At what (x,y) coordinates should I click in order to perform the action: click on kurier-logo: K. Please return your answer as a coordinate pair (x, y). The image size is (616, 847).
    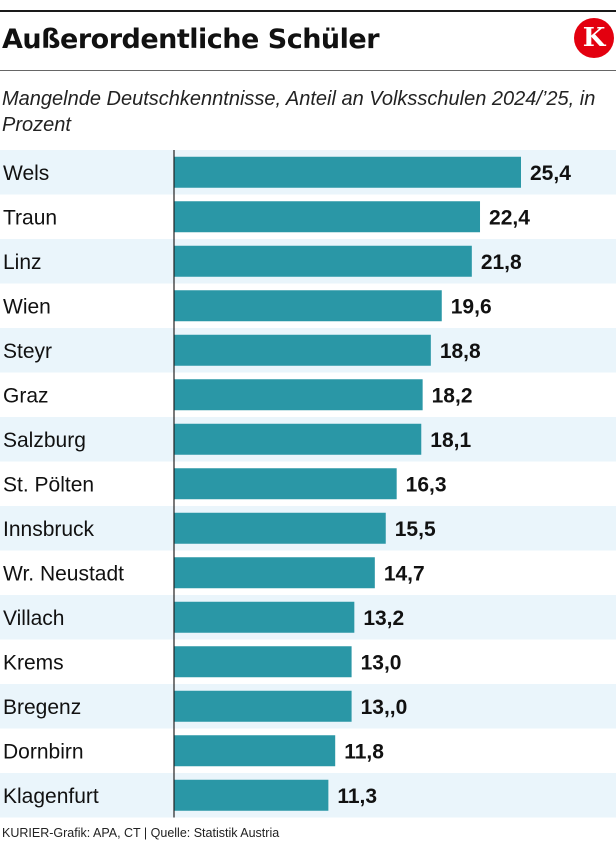
    Looking at the image, I should click on (594, 38).